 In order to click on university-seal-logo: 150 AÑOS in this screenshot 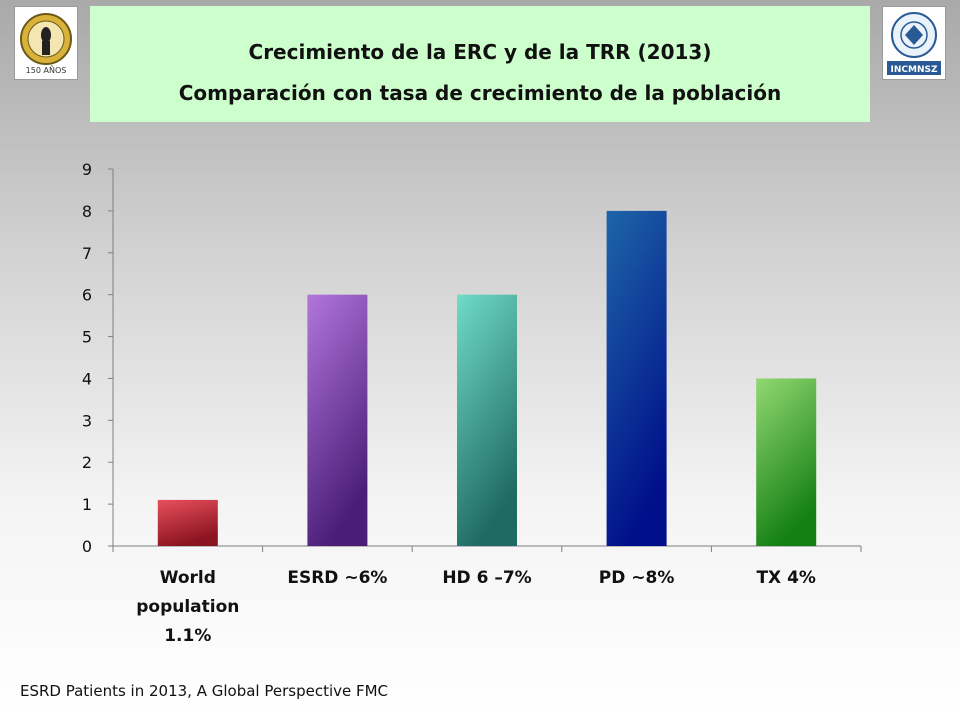, I will do `click(46, 43)`.